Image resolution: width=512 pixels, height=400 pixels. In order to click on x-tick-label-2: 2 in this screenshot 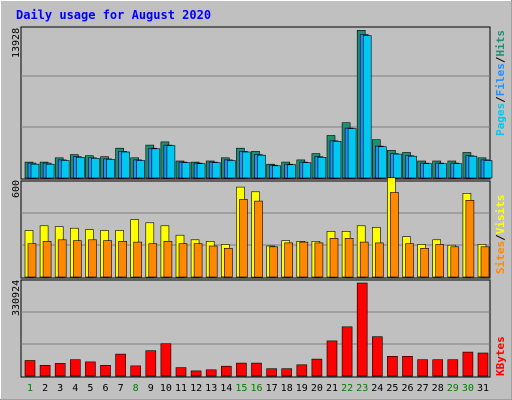, I will do `click(45, 388)`.